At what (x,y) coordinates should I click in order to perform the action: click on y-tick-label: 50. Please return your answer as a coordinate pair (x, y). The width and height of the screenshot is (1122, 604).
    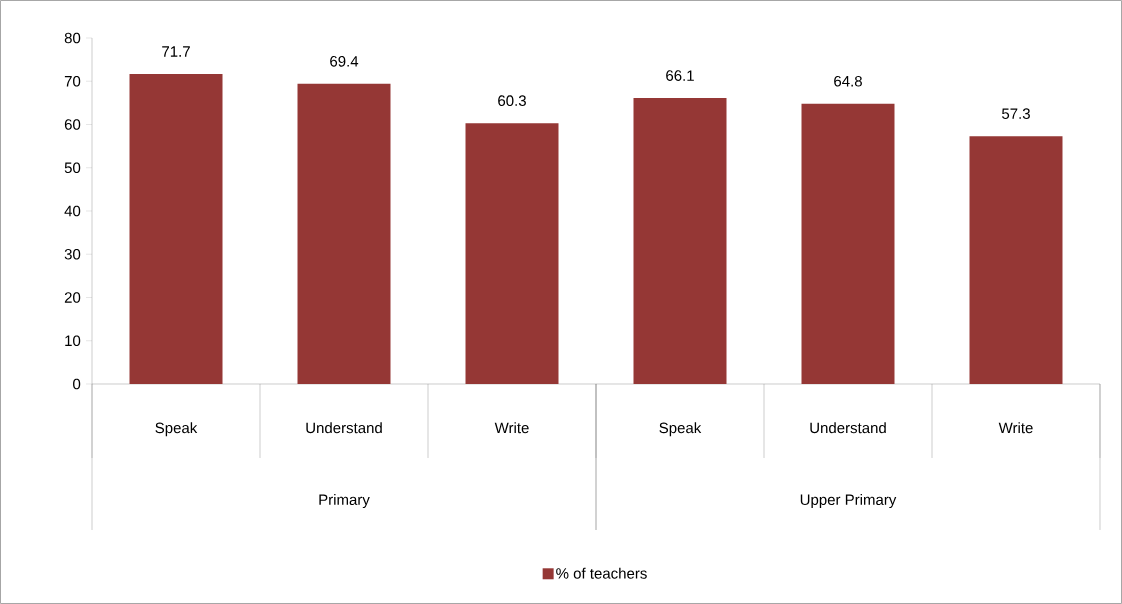
    Looking at the image, I should click on (72, 168).